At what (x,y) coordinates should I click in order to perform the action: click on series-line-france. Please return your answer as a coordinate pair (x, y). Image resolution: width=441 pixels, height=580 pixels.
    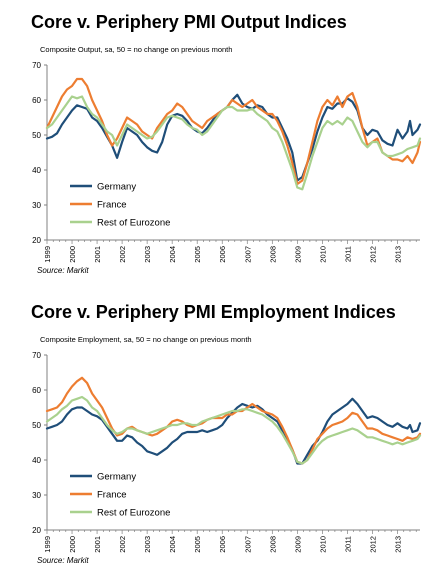
    Looking at the image, I should click on (233, 420).